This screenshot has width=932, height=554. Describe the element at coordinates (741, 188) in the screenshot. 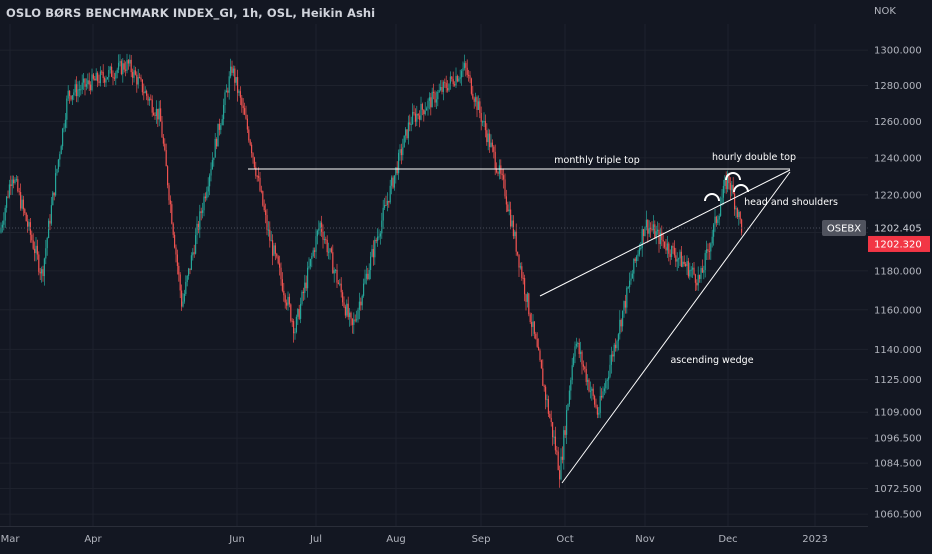

I see `top-arc` at that location.